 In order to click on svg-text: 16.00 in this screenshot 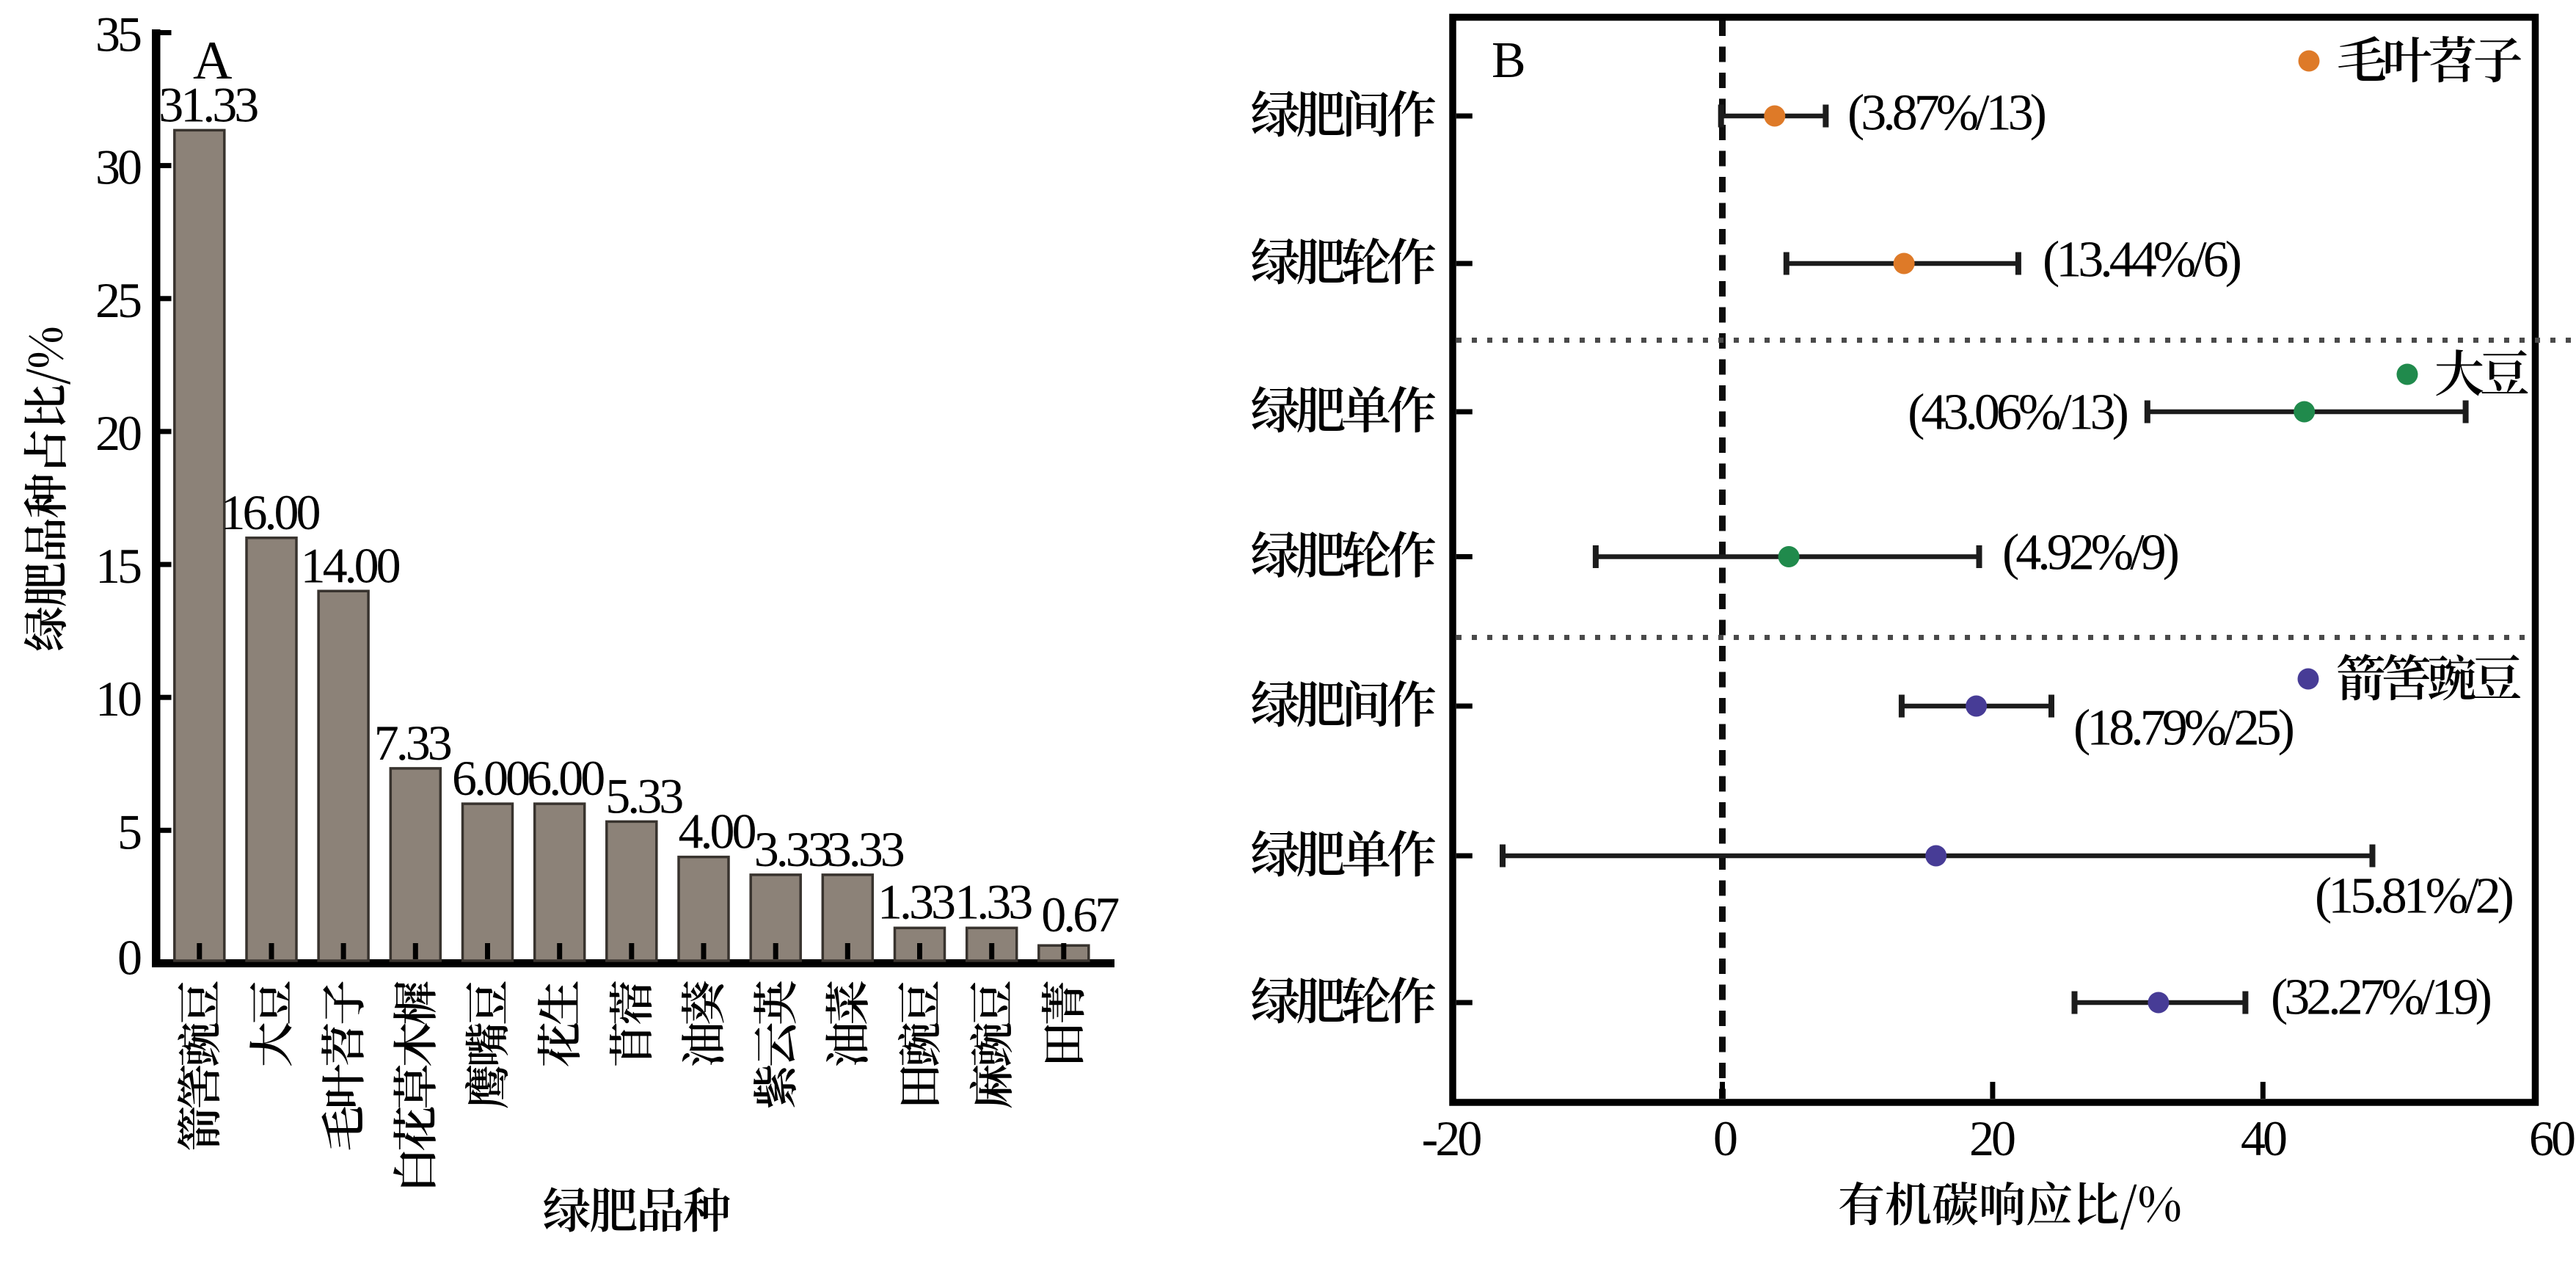, I will do `click(271, 512)`.